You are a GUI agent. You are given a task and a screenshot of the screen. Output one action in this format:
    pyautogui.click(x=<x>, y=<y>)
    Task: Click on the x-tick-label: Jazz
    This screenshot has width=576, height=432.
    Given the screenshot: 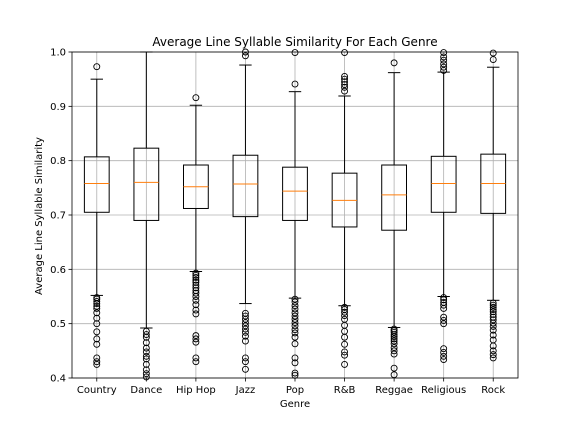 What is the action you would take?
    pyautogui.click(x=245, y=390)
    